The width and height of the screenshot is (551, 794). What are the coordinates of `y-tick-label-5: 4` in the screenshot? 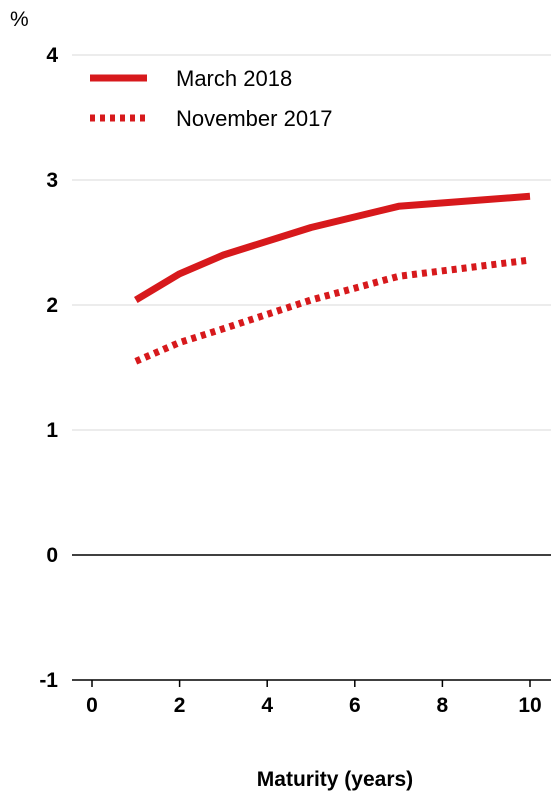 It's located at (52, 55).